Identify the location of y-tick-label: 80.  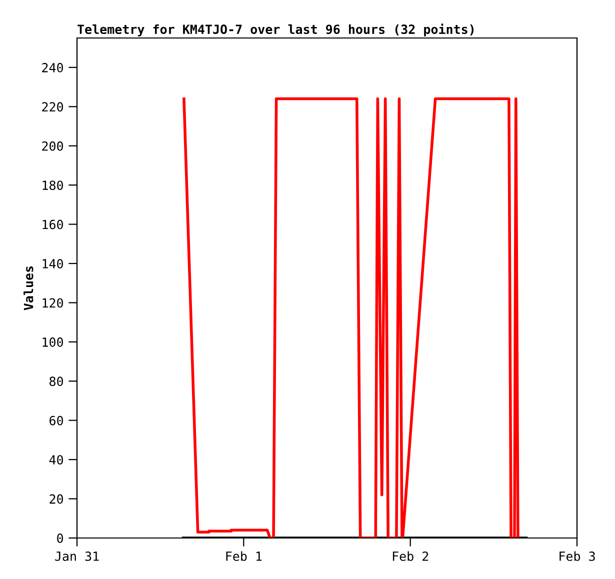
(56, 381).